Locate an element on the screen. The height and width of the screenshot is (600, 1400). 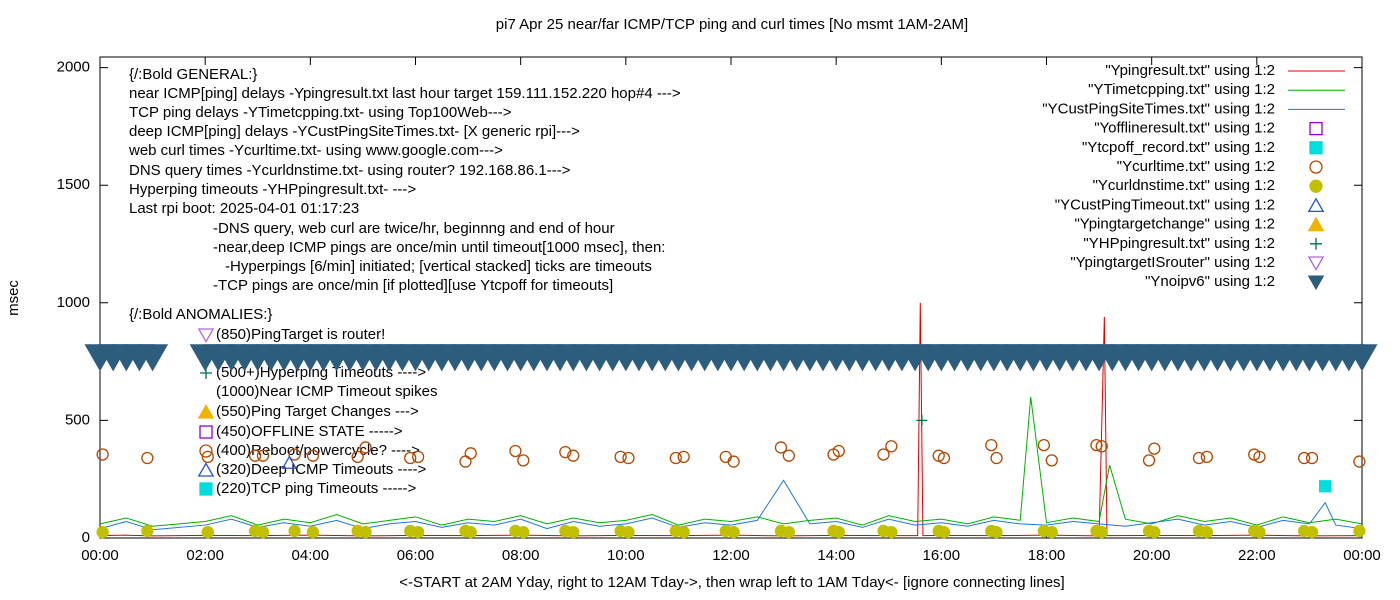
y-tick-label: 2000 is located at coordinates (73, 67).